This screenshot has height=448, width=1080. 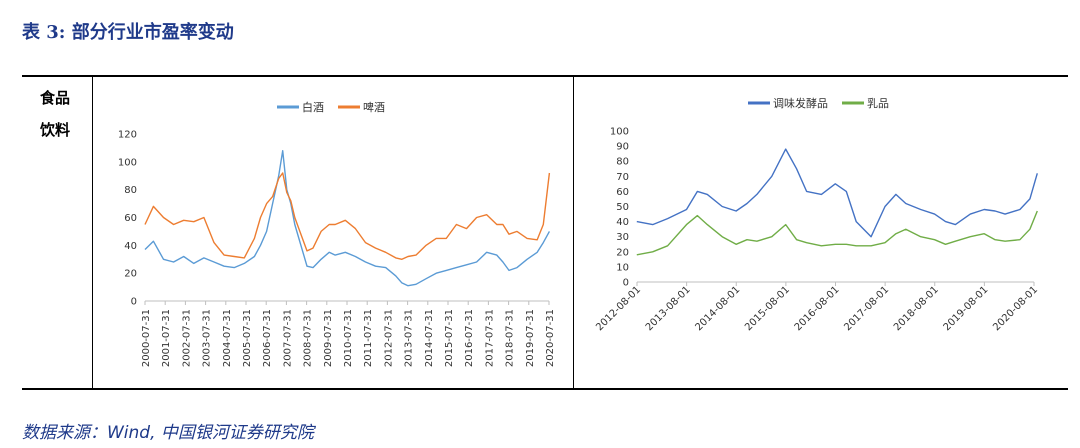 What do you see at coordinates (55, 114) in the screenshot?
I see `category-label: 食品 饮料` at bounding box center [55, 114].